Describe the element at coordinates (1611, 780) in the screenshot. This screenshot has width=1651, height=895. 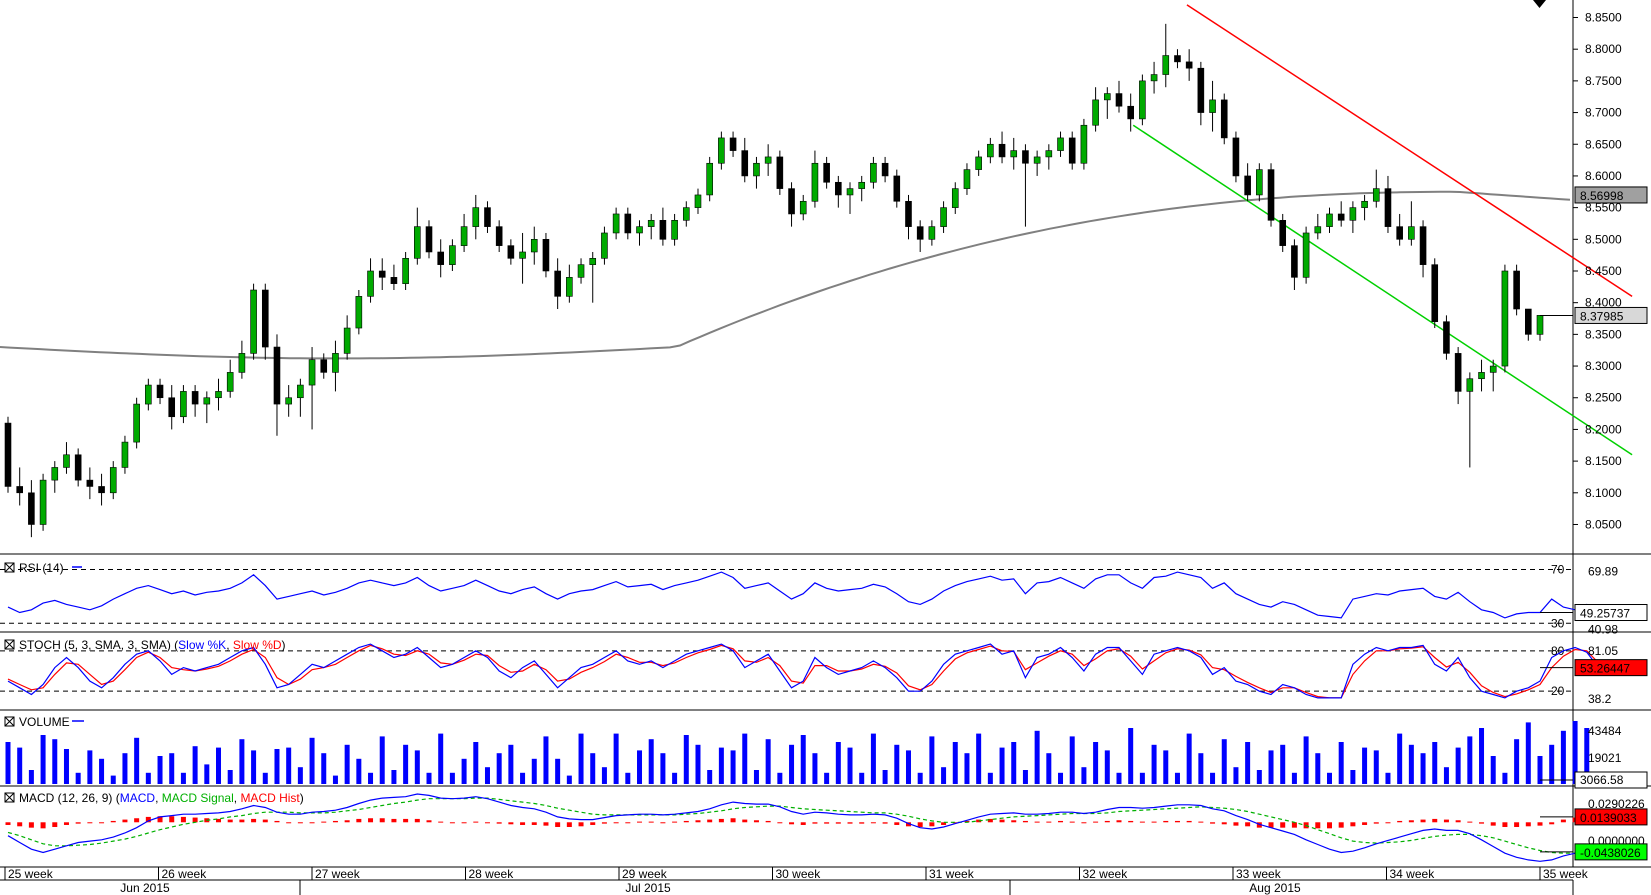
I see `volume-value-box` at that location.